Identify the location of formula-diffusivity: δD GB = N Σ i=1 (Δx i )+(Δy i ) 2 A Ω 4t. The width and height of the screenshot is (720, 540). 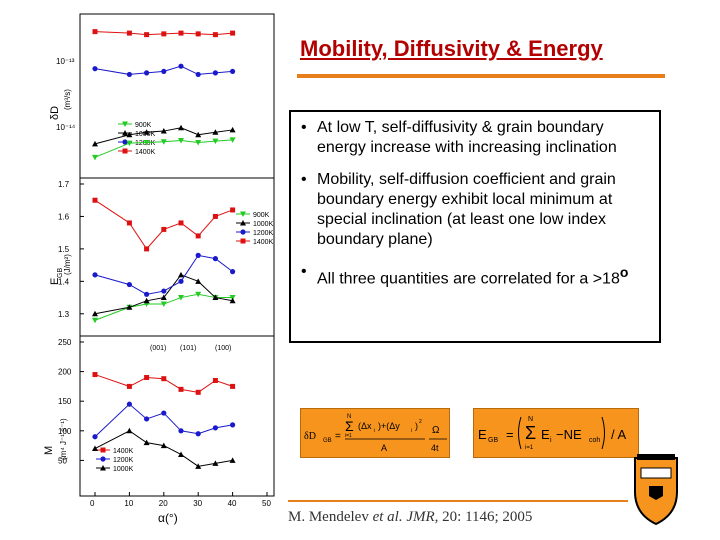
(375, 433).